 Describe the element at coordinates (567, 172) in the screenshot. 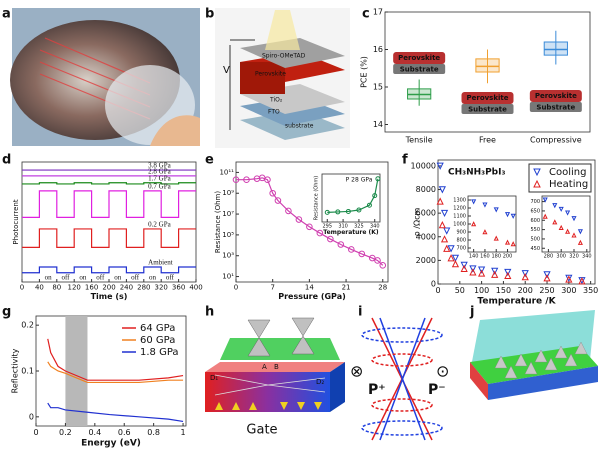

I see `legend-label: Cooling` at that location.